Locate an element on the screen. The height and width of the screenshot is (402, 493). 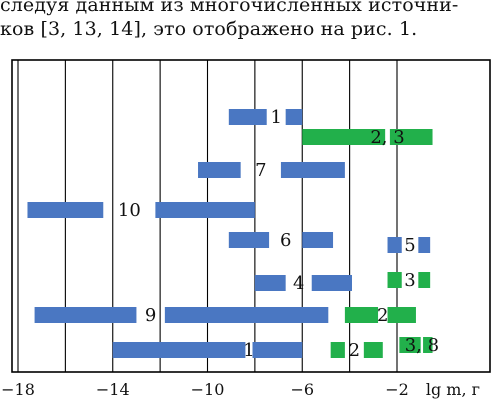
bar-label: 3 is located at coordinates (409, 280).